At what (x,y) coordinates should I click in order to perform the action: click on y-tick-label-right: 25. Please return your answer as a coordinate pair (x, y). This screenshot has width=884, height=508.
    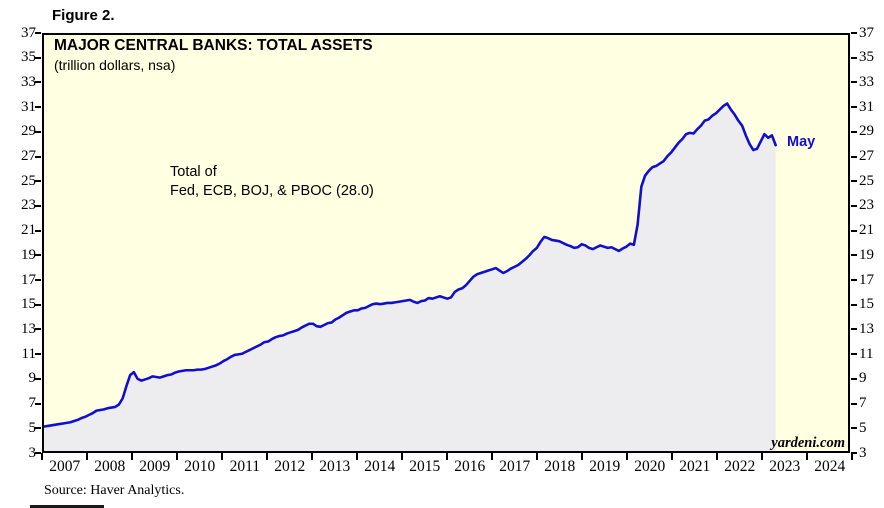
    Looking at the image, I should click on (866, 180).